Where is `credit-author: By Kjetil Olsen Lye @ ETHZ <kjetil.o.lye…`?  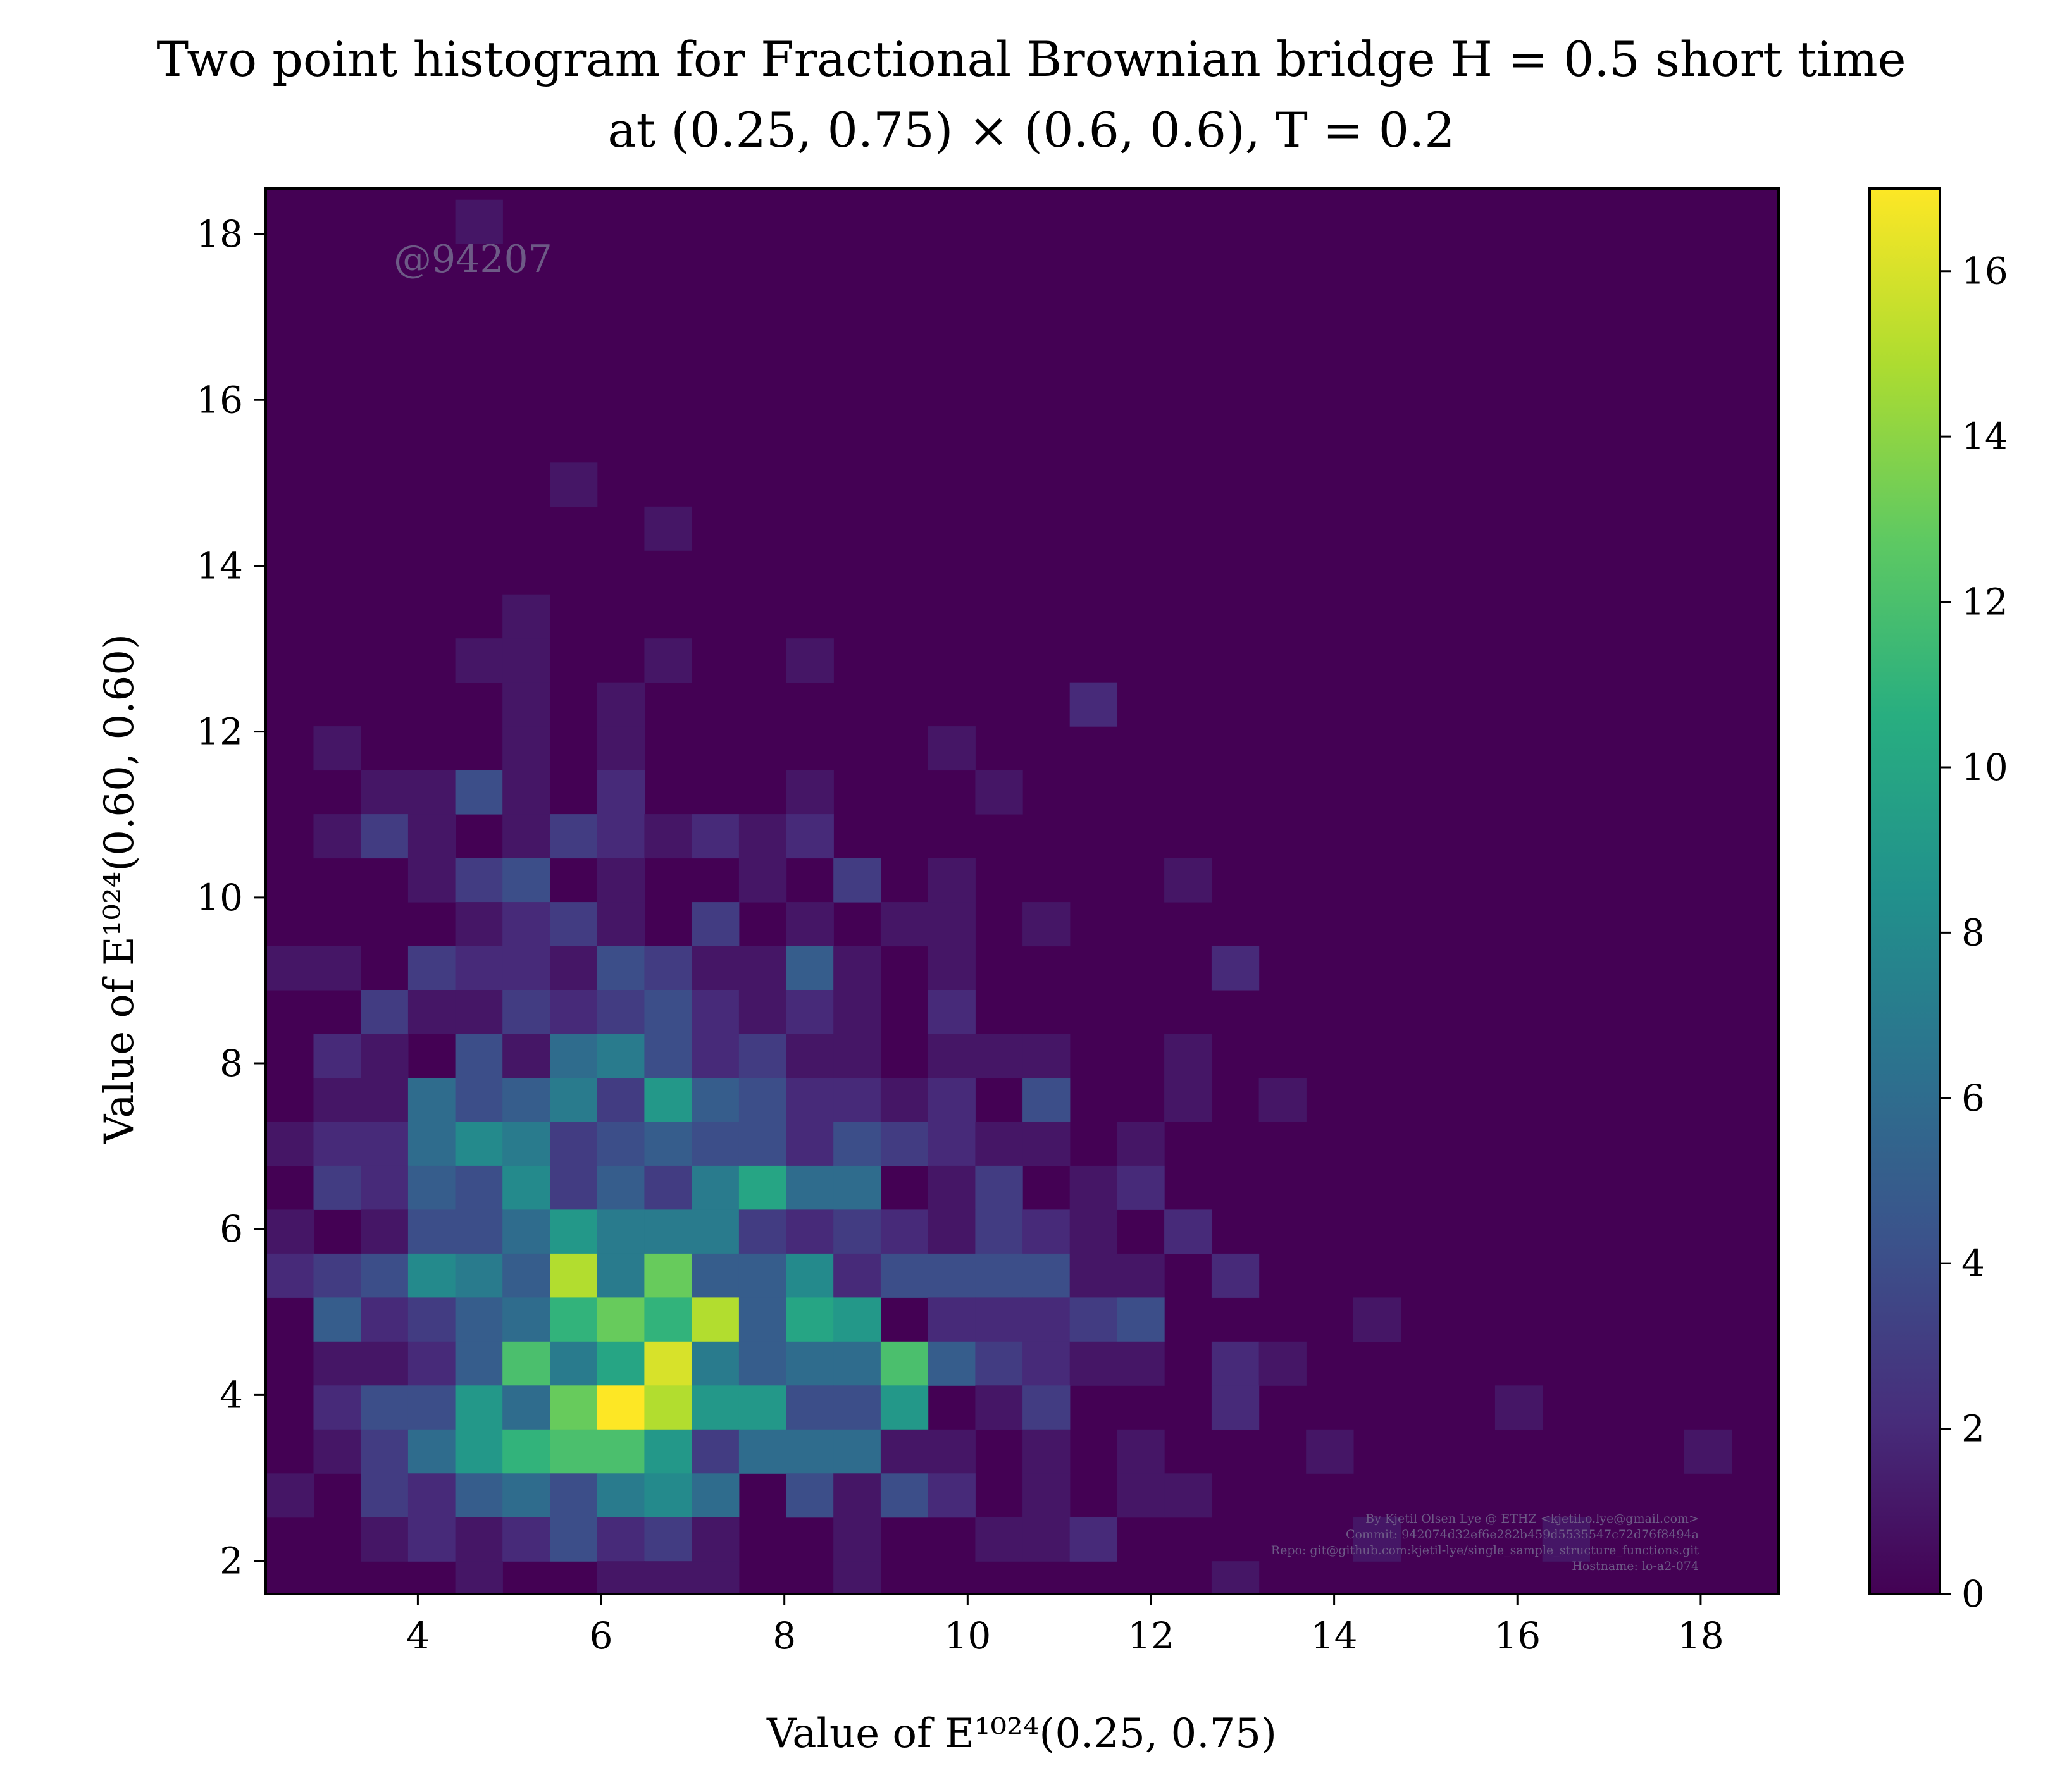
credit-author: By Kjetil Olsen Lye @ ETHZ <kjetil.o.lye… is located at coordinates (1532, 1519).